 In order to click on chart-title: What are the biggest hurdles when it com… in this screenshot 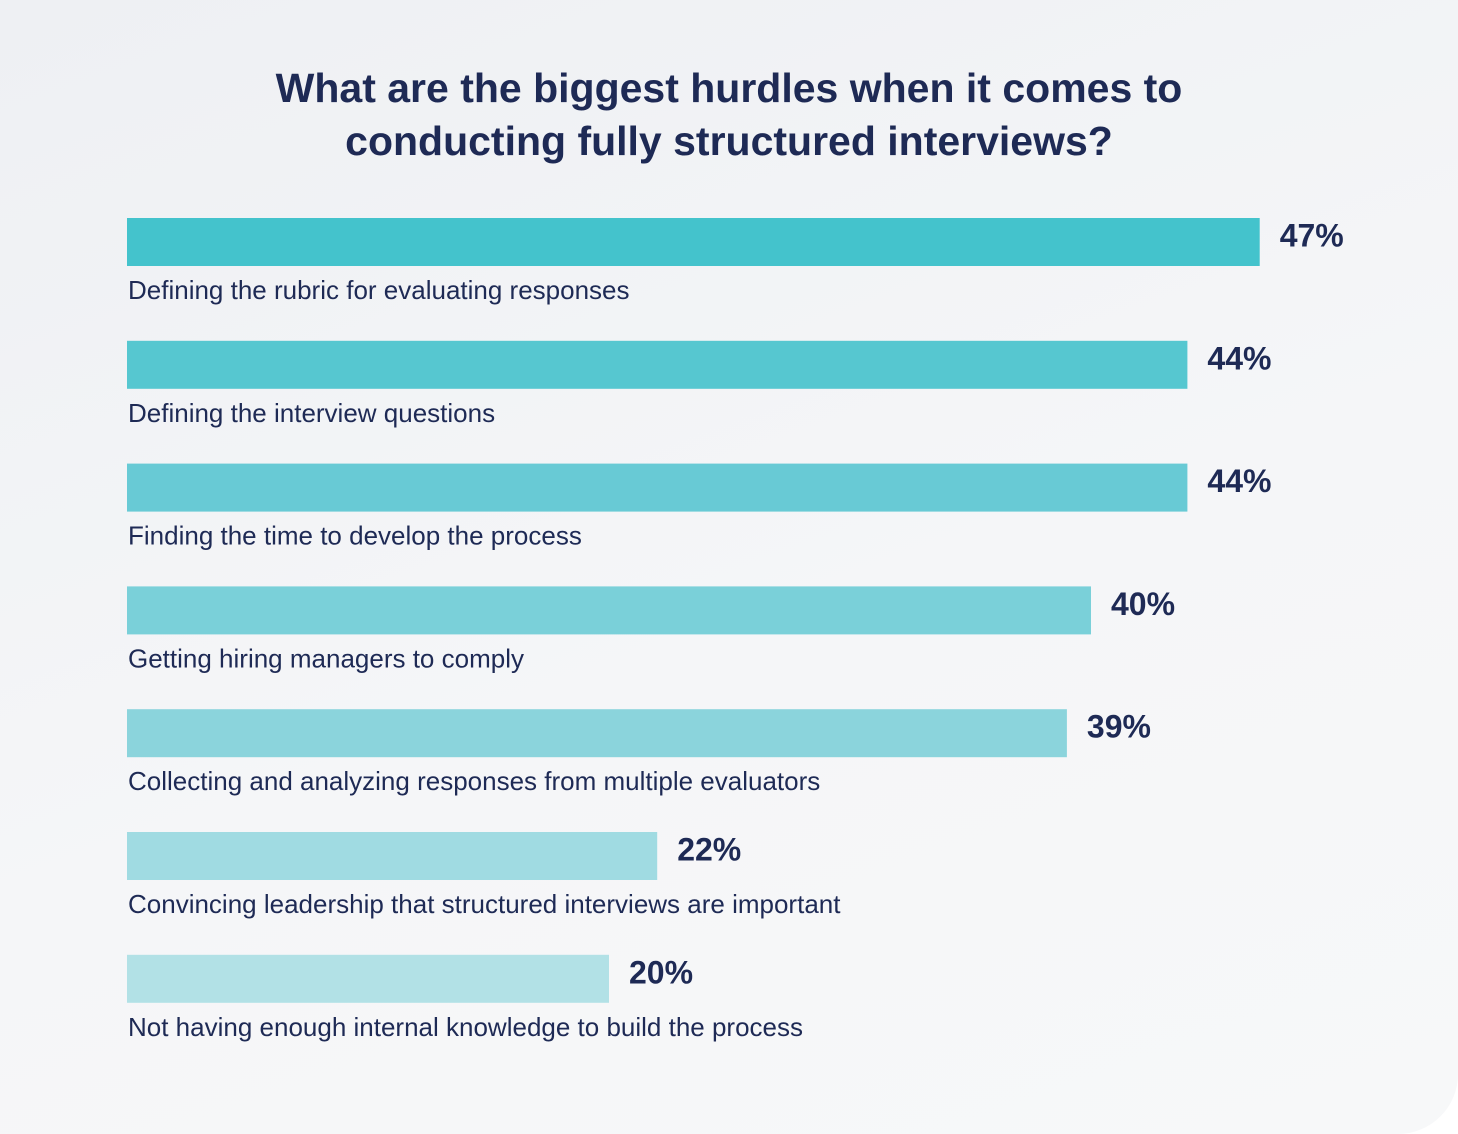, I will do `click(729, 114)`.